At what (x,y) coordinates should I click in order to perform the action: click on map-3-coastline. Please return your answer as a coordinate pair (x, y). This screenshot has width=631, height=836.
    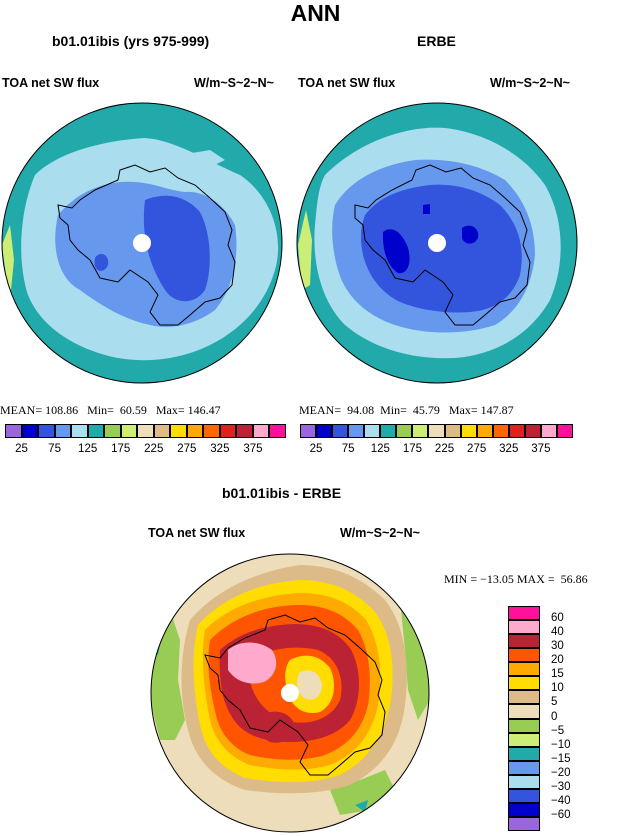
    Looking at the image, I should click on (295, 695).